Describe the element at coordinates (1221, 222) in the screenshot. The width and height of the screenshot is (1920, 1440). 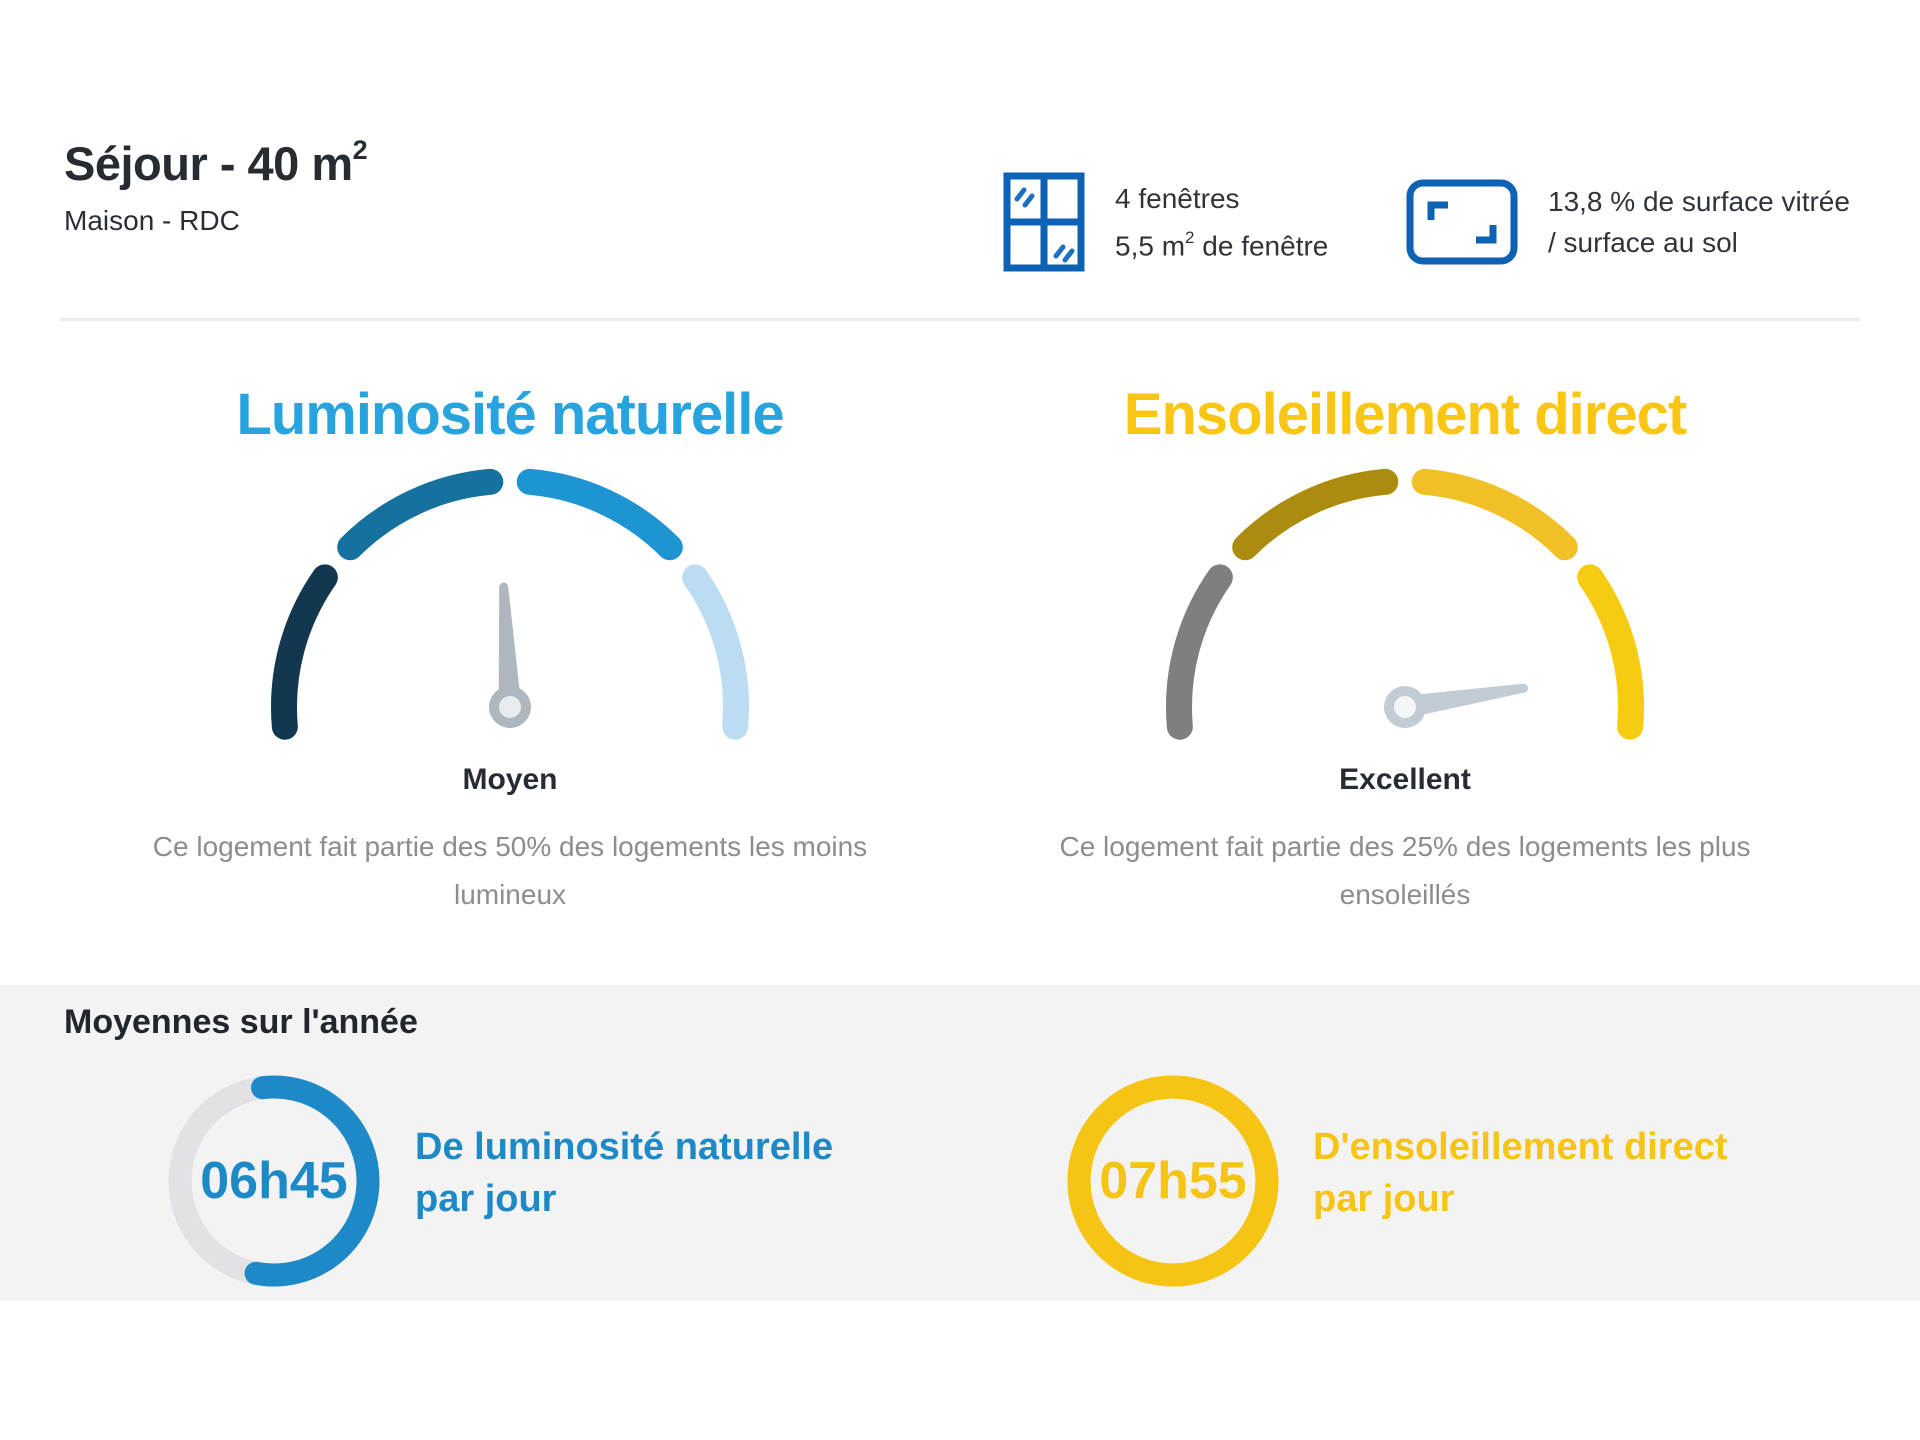
I see `windows-stat-text: 4 fenêtres 5,5 m2 de fenêtre` at that location.